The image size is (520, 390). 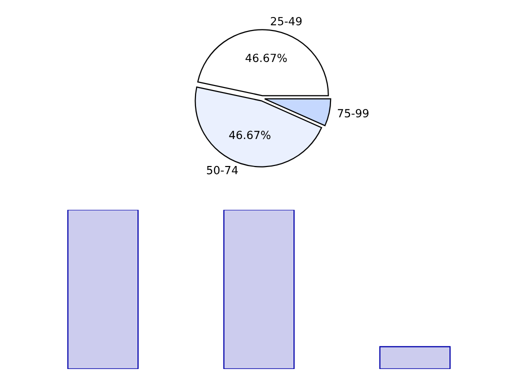 What do you see at coordinates (286, 21) in the screenshot?
I see `slice-label: 25-49` at bounding box center [286, 21].